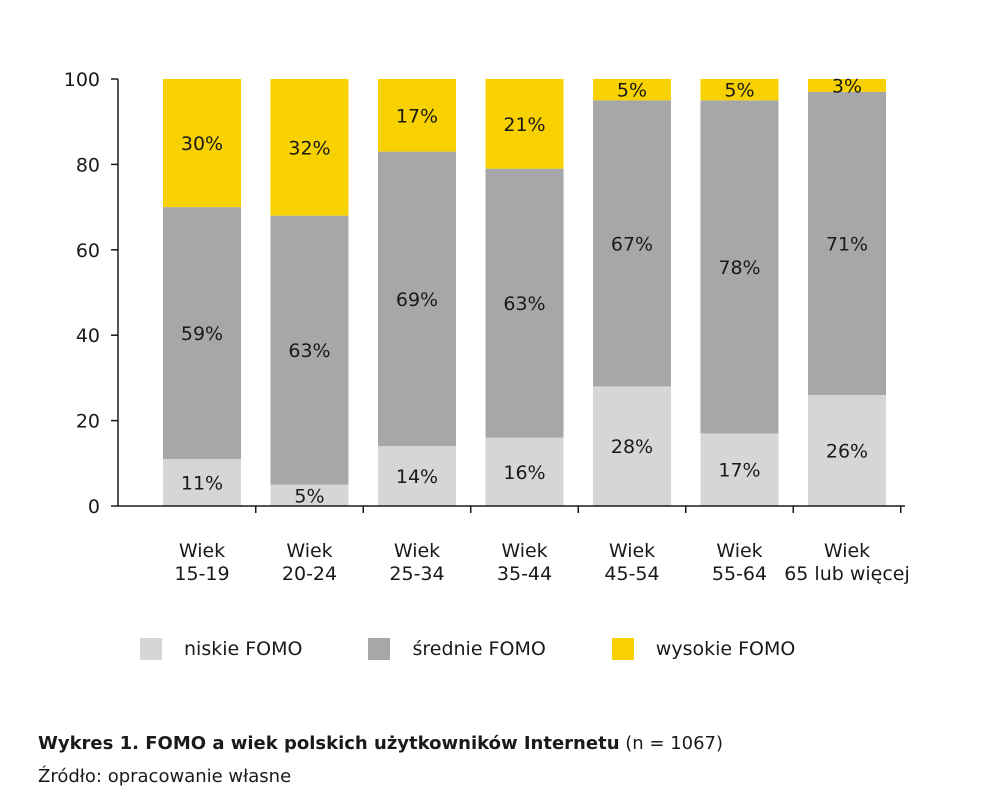  Describe the element at coordinates (88, 165) in the screenshot. I see `y-tick-label: 80` at that location.